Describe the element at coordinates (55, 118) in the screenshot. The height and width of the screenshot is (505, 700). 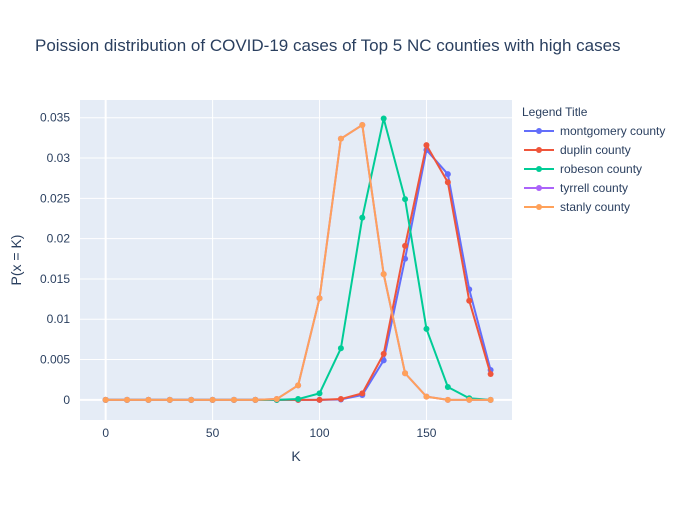
I see `y-tick-label: 0.035` at that location.